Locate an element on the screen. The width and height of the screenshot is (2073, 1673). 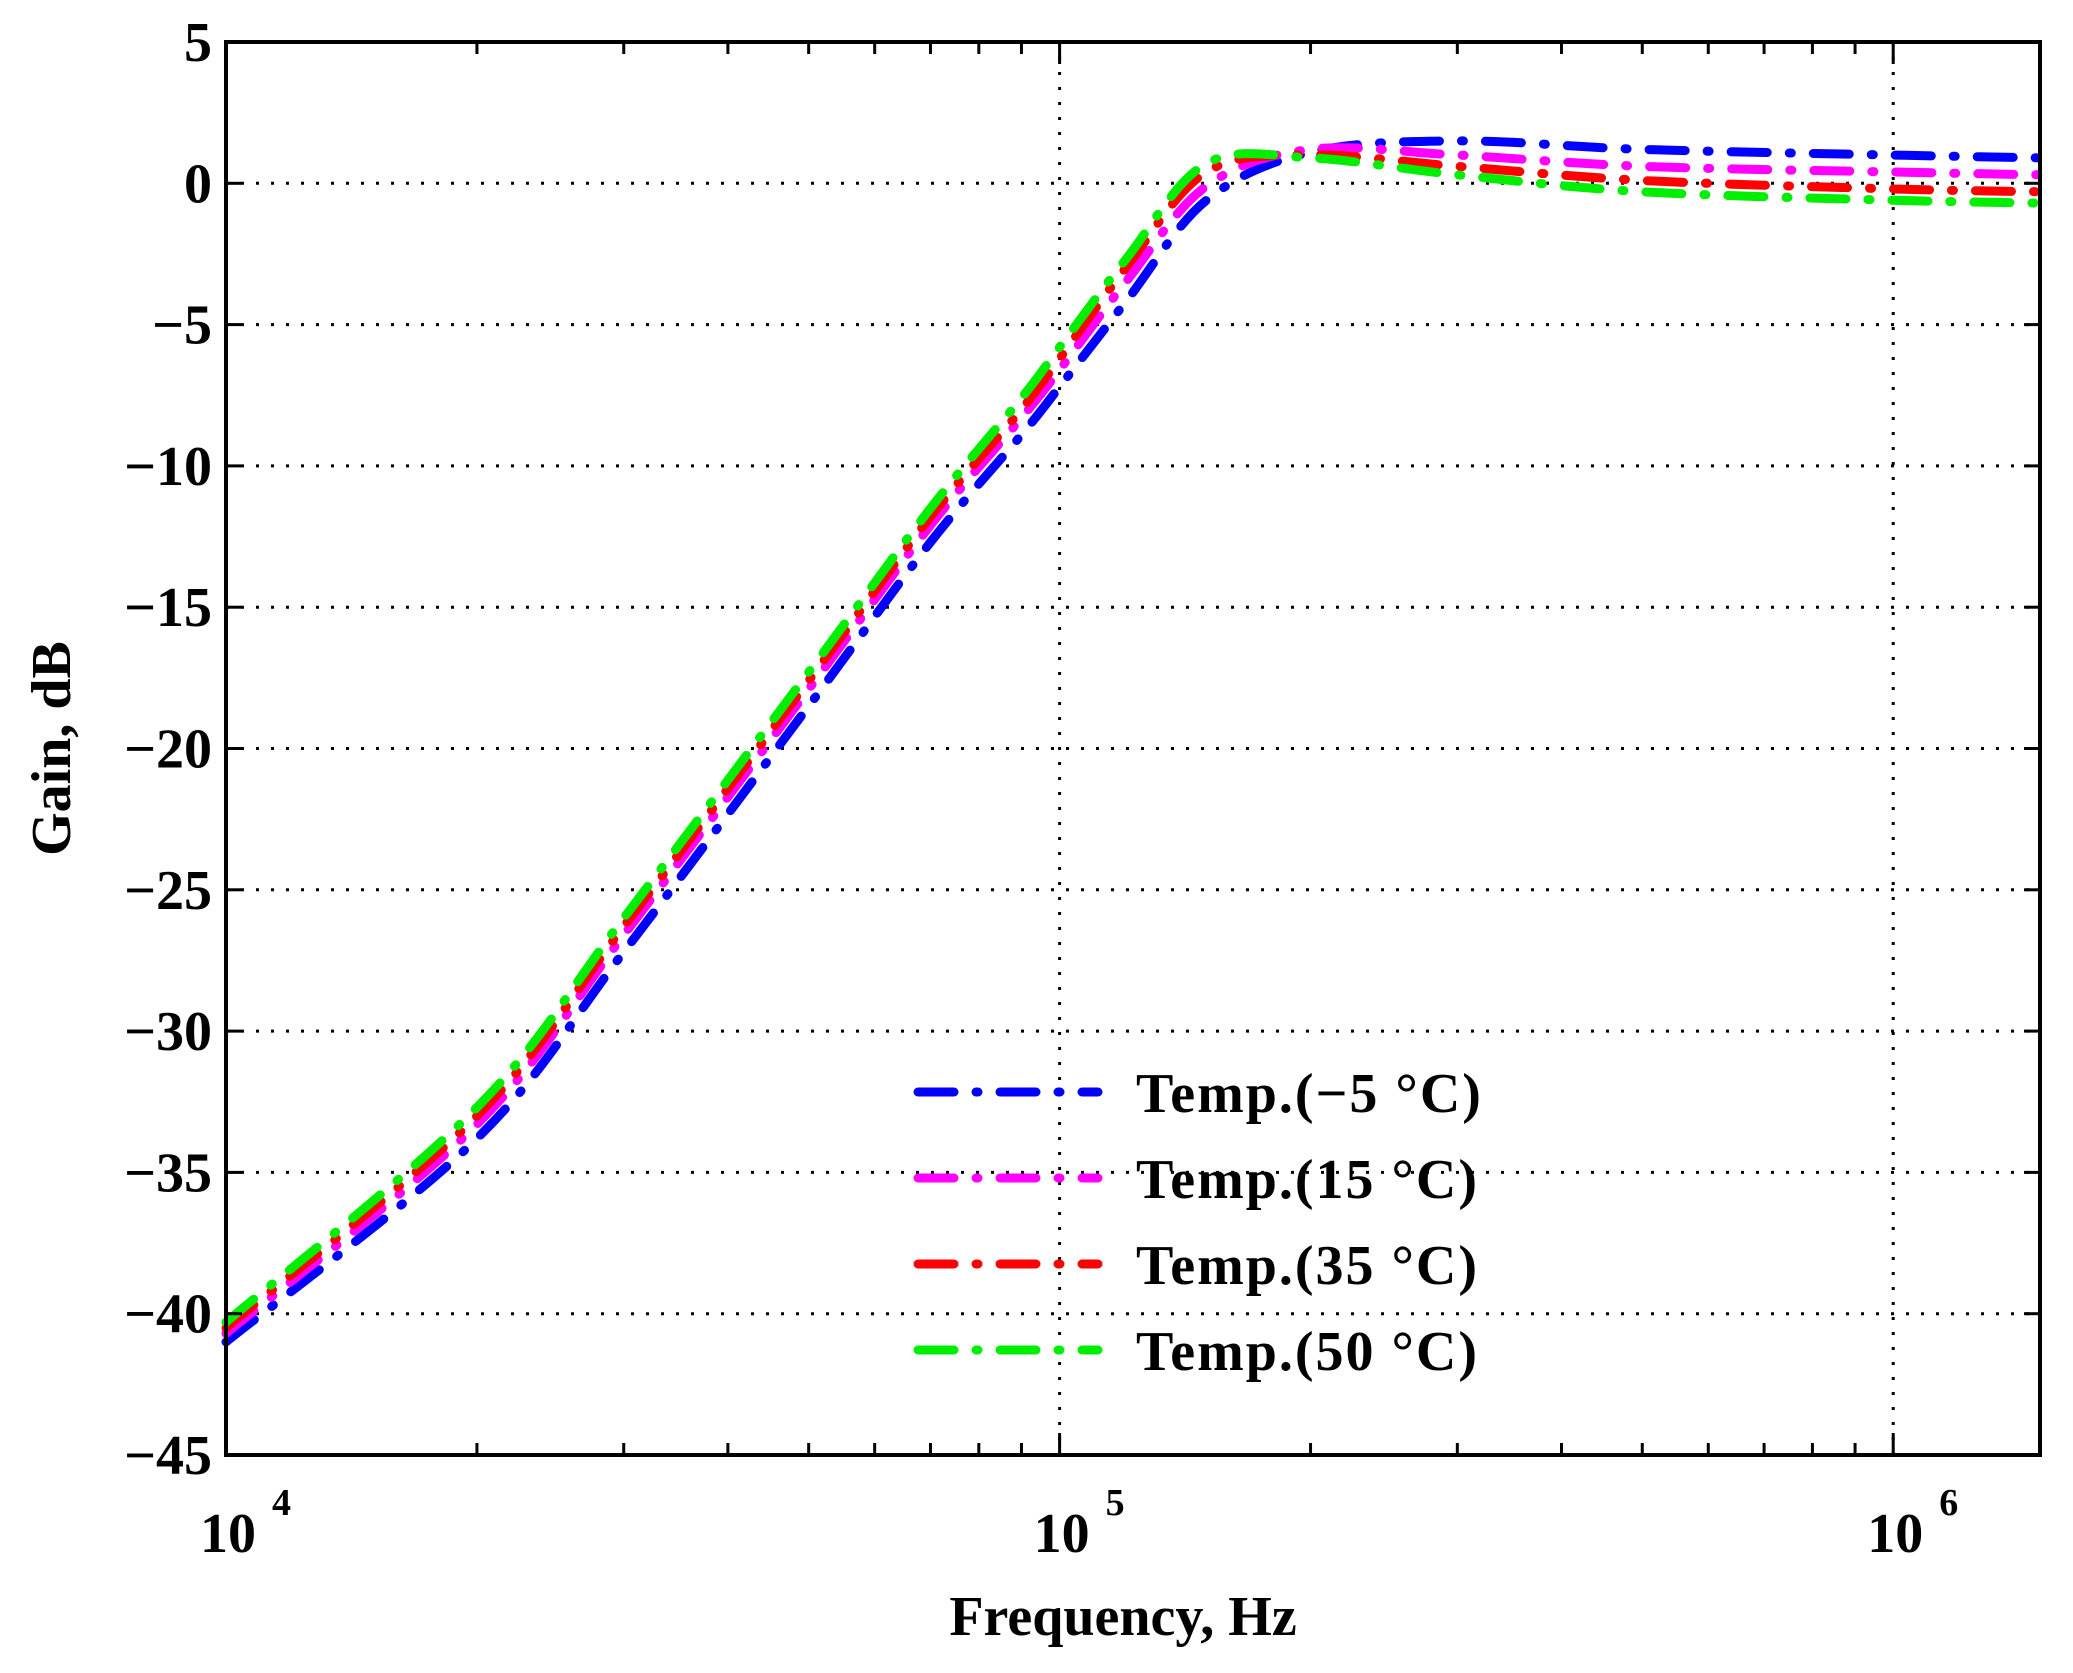
y-tick-label: 5 is located at coordinates (198, 43).